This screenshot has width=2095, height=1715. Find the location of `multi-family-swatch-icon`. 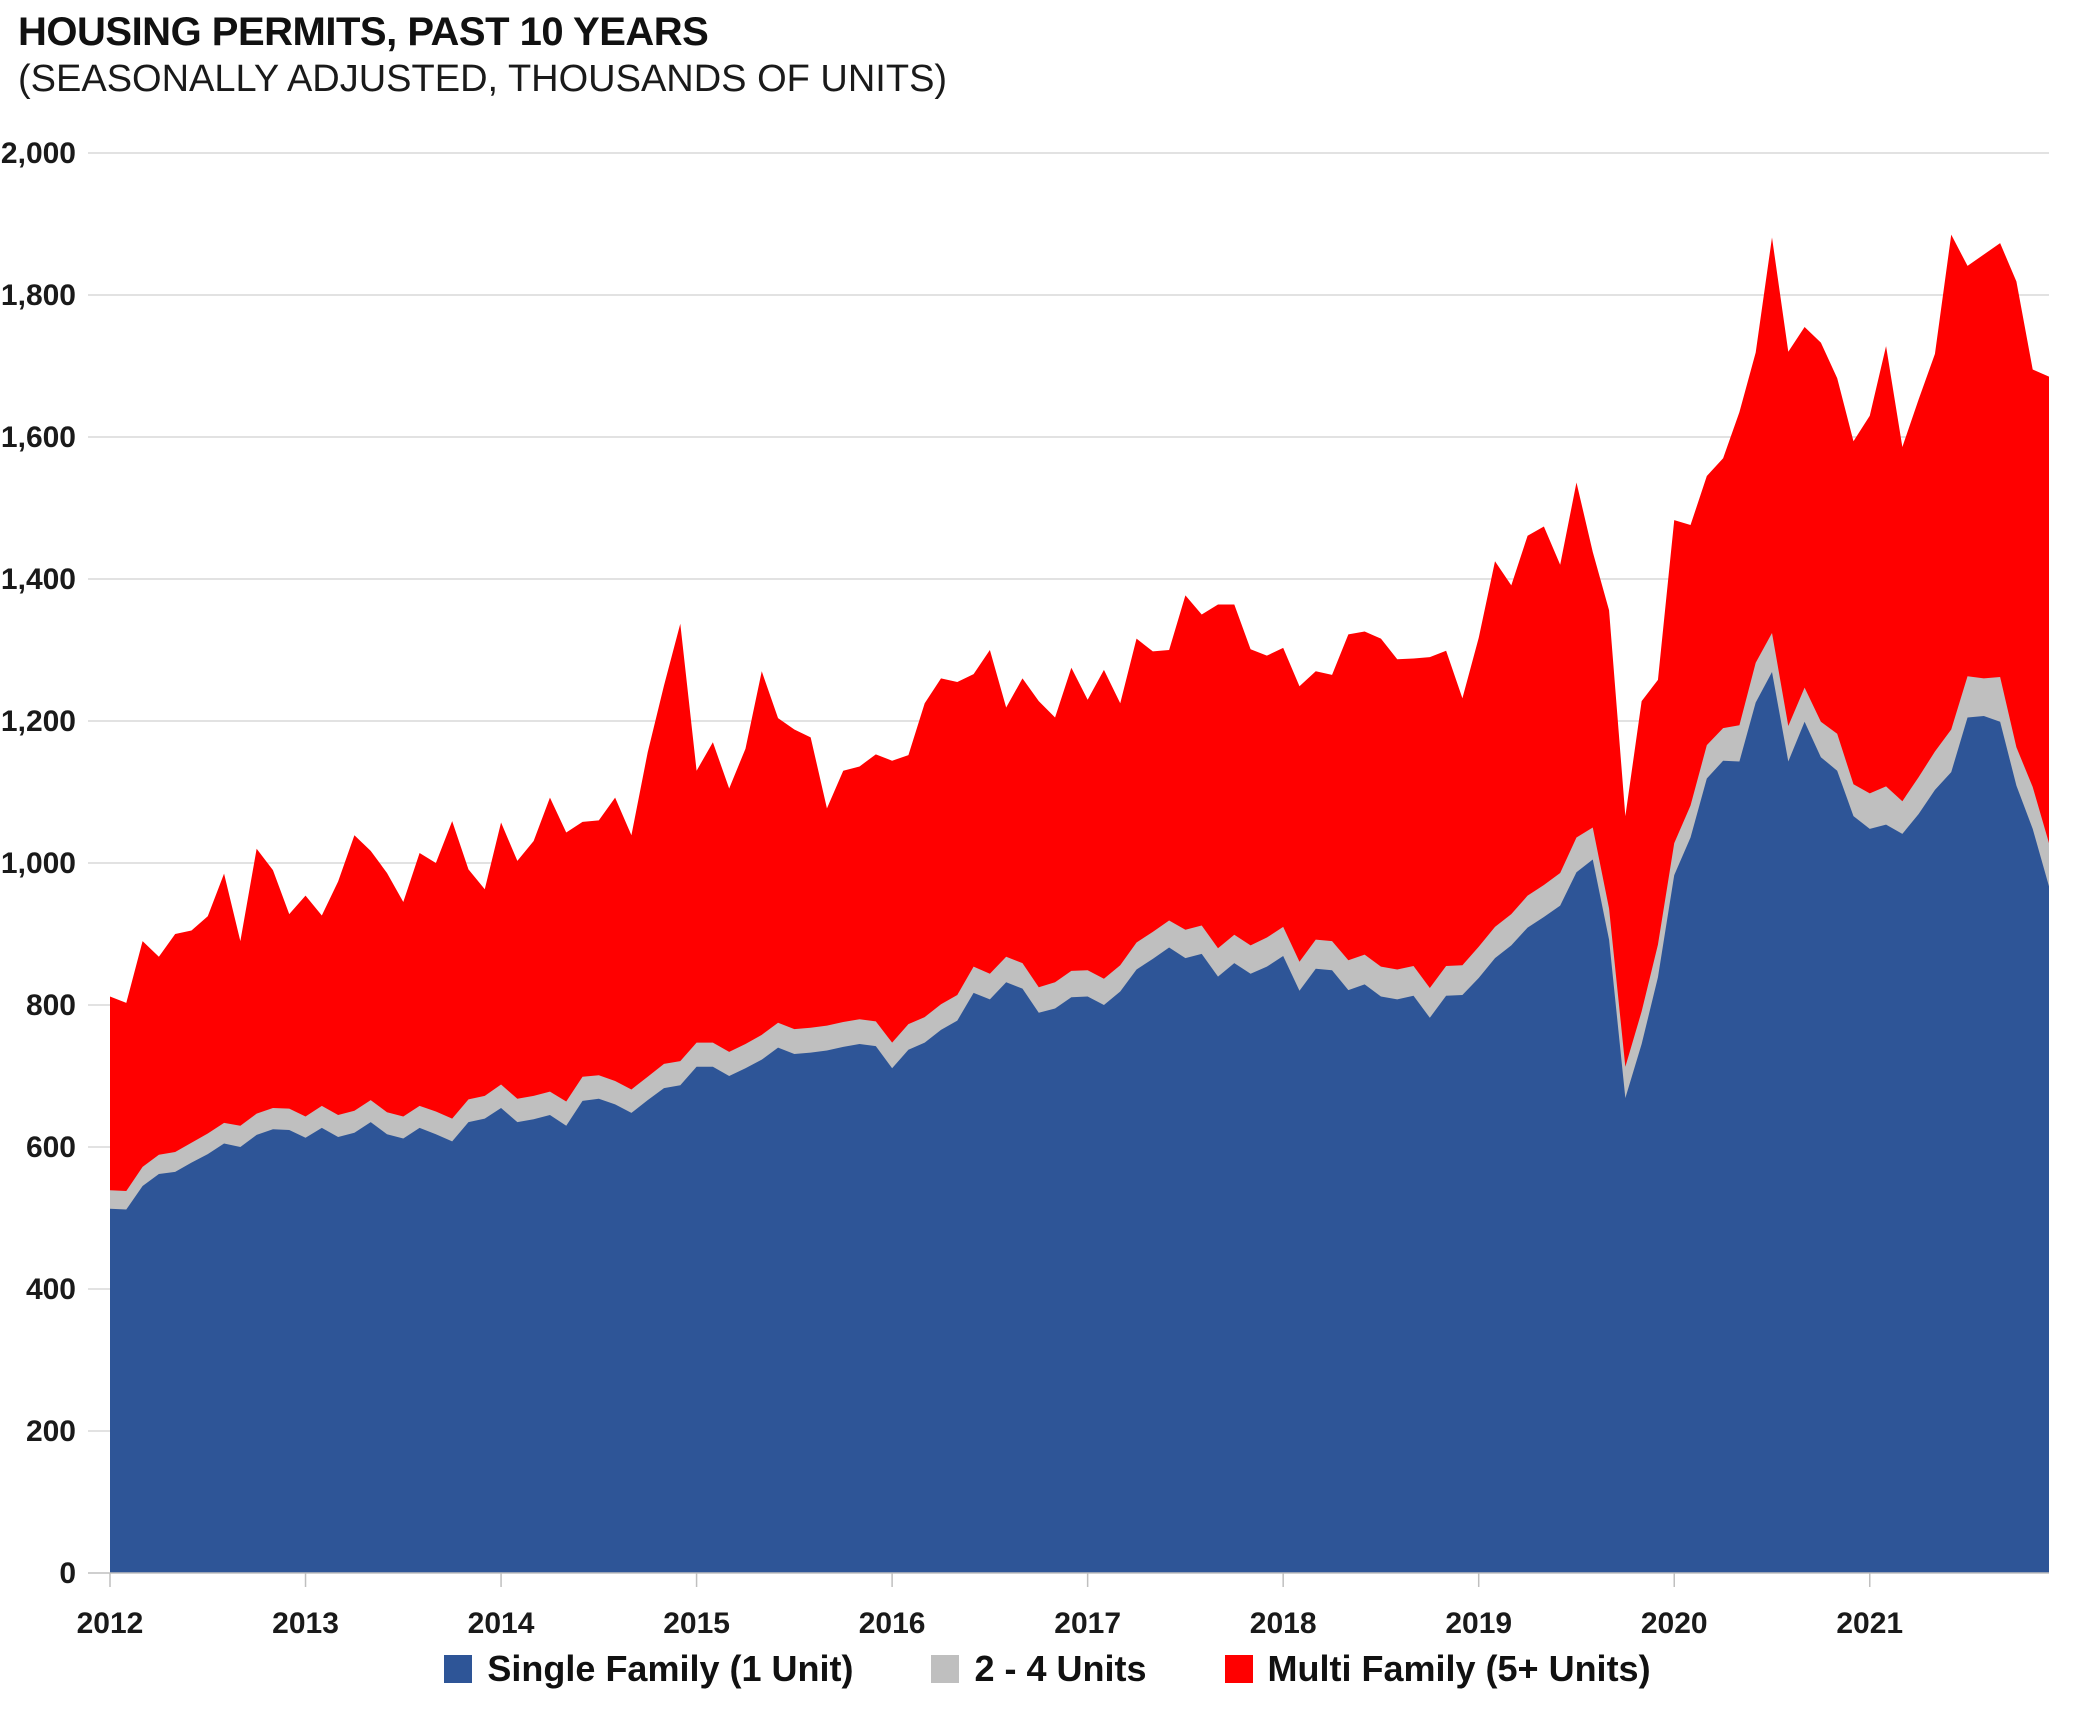

multi-family-swatch-icon is located at coordinates (1238, 1669).